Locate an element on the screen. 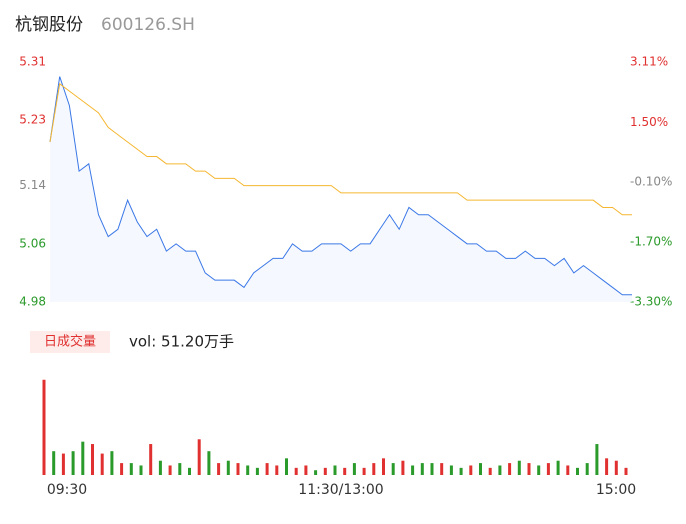  y-tick-label: 5.06 is located at coordinates (32, 243).